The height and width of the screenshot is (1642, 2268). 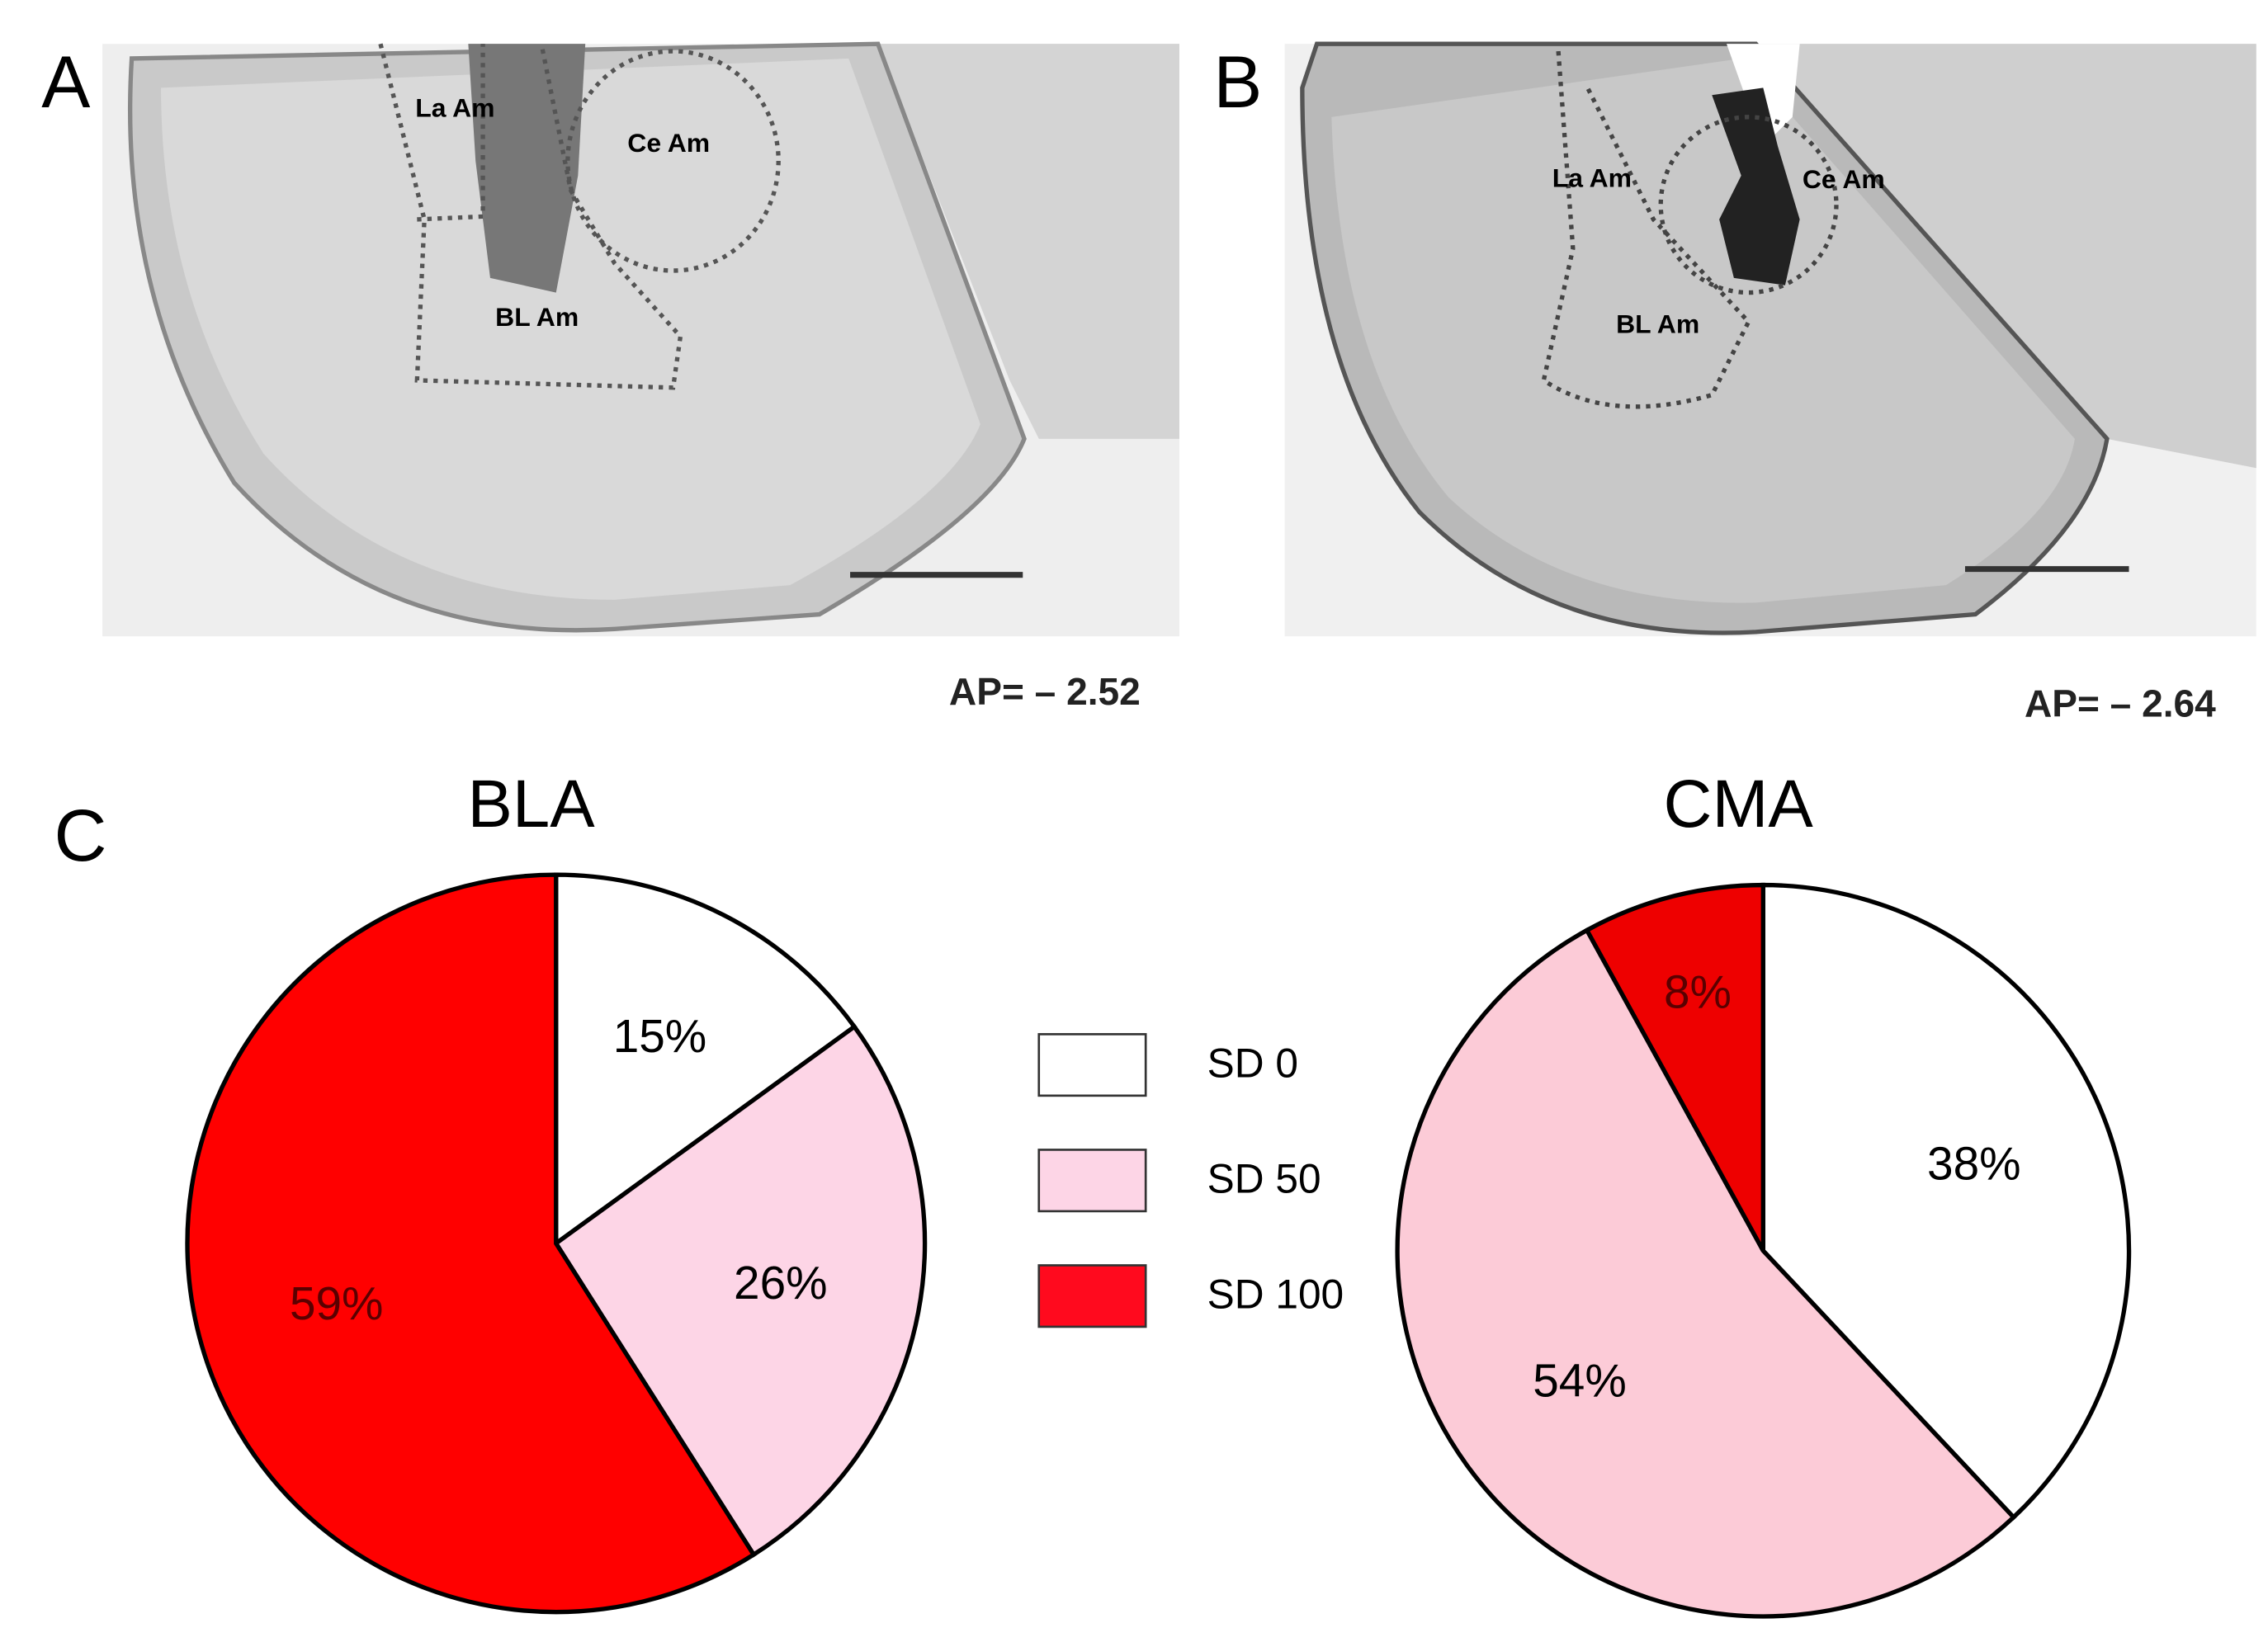 What do you see at coordinates (65, 82) in the screenshot?
I see `panel-letter: A` at bounding box center [65, 82].